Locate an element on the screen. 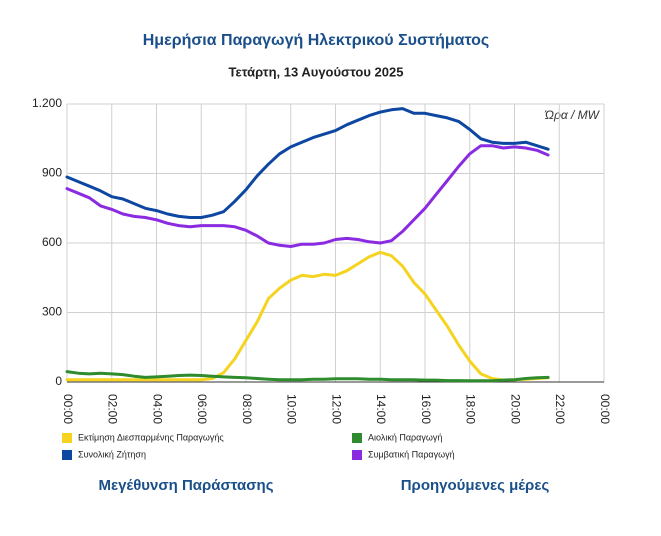 The width and height of the screenshot is (661, 536). y-tick-label: 1.200 is located at coordinates (47, 103).